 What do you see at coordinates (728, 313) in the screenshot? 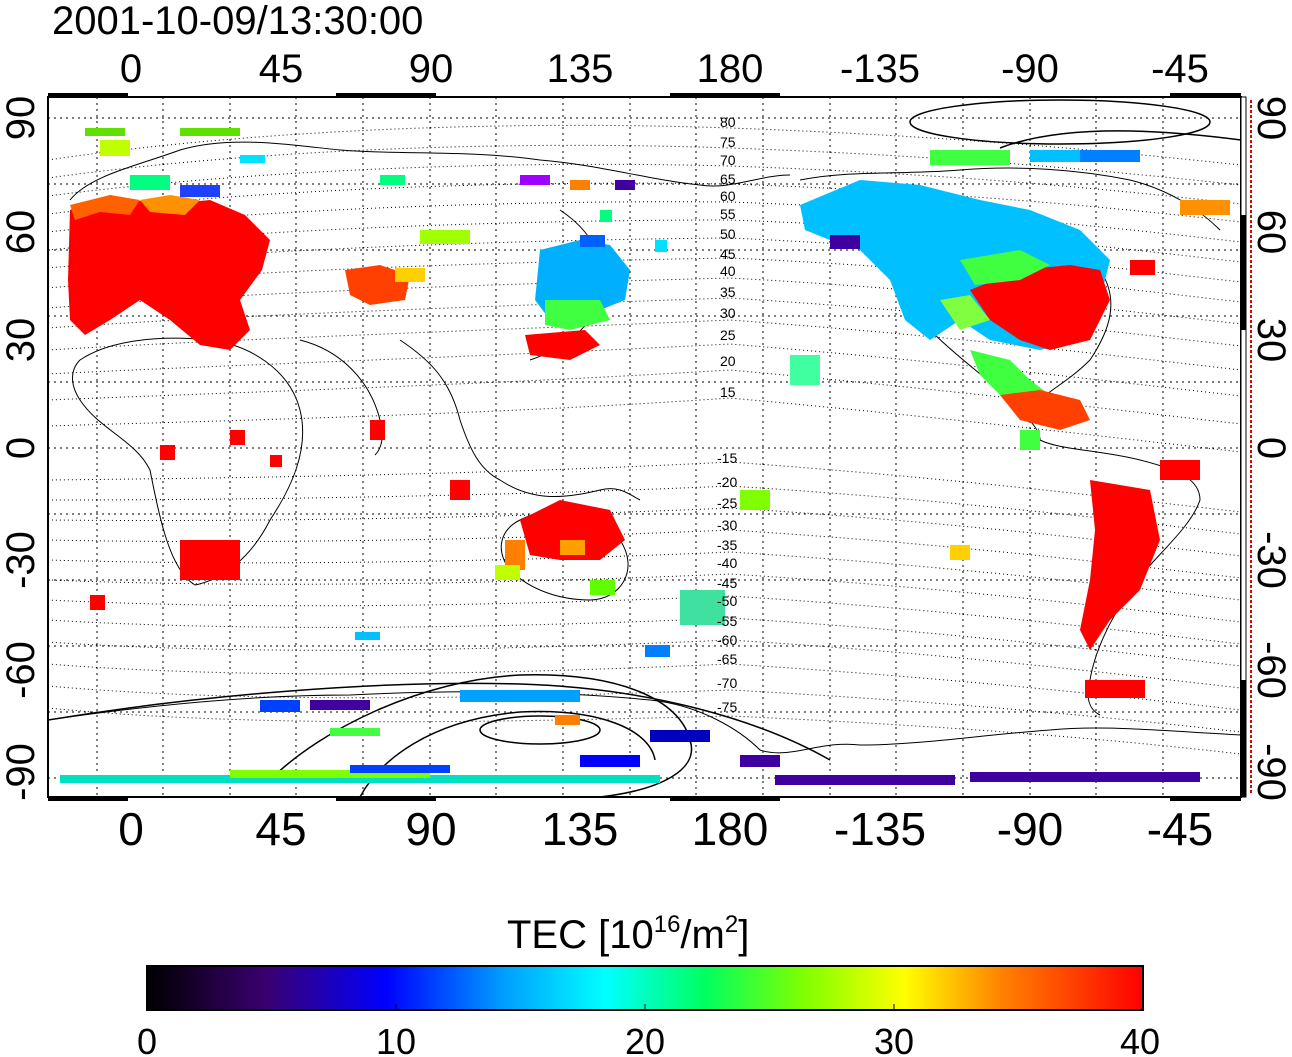
I see `contour-label: 30` at bounding box center [728, 313].